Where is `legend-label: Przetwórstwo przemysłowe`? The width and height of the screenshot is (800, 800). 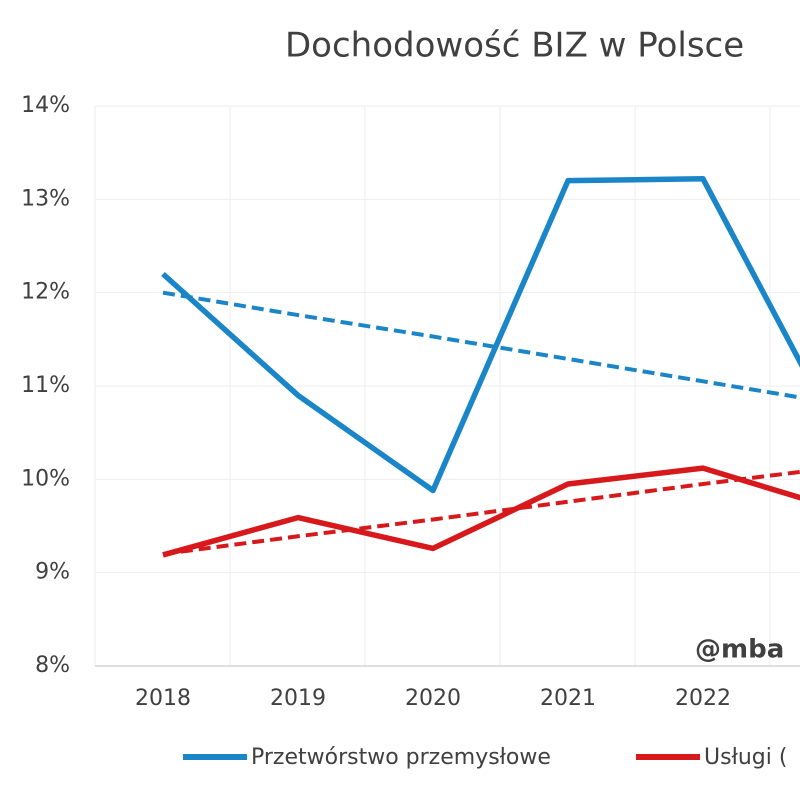 legend-label: Przetwórstwo przemysłowe is located at coordinates (401, 757).